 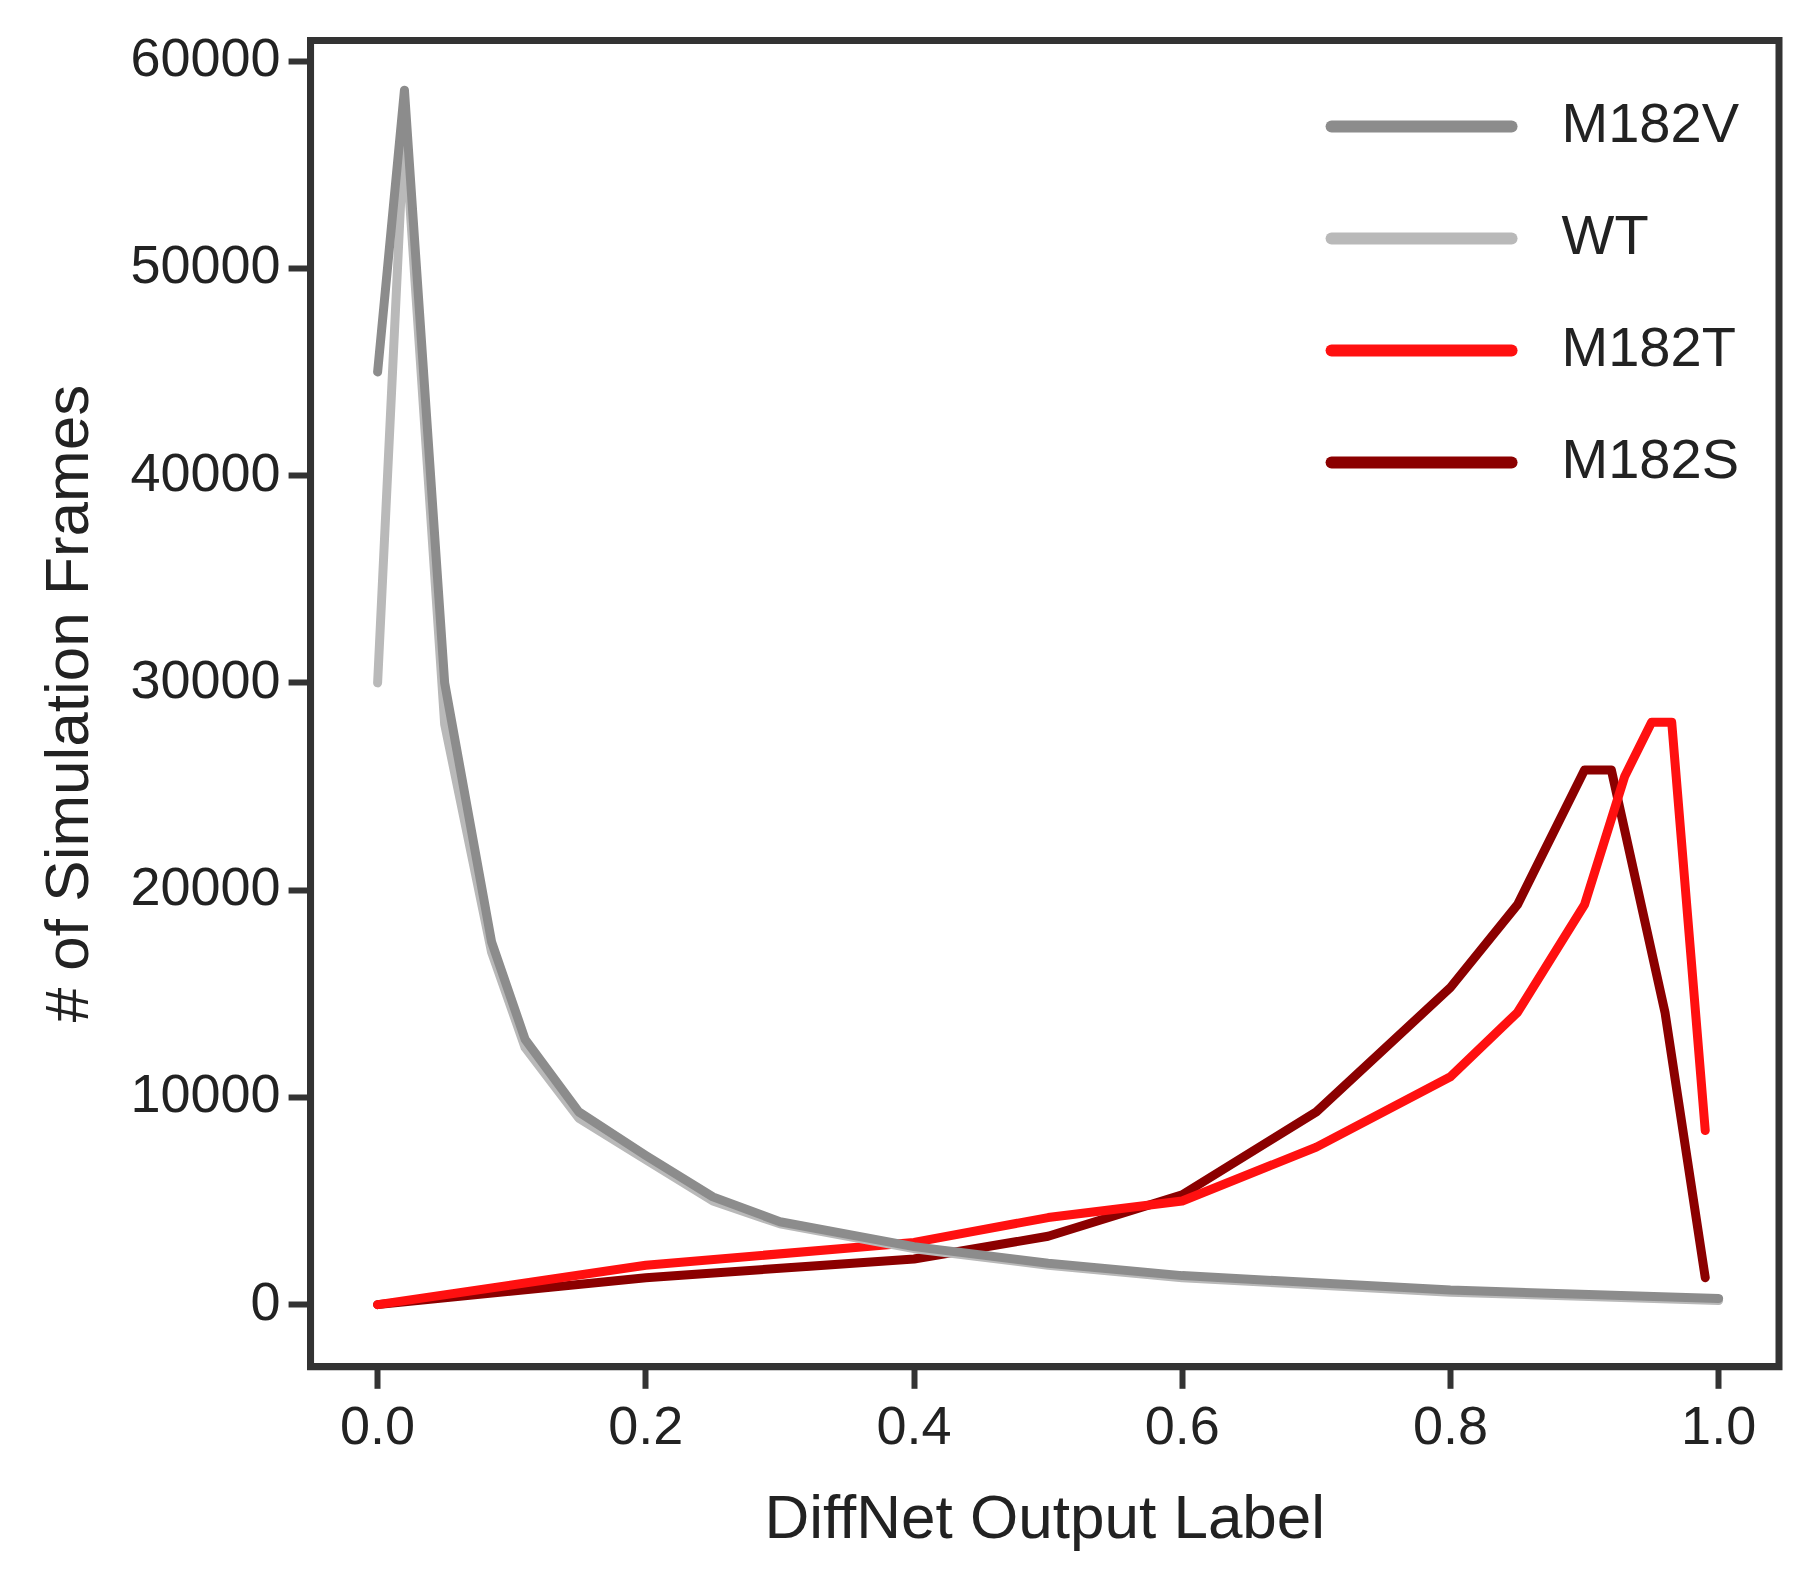 I want to click on y-tick-label: 0, so click(x=265, y=1300).